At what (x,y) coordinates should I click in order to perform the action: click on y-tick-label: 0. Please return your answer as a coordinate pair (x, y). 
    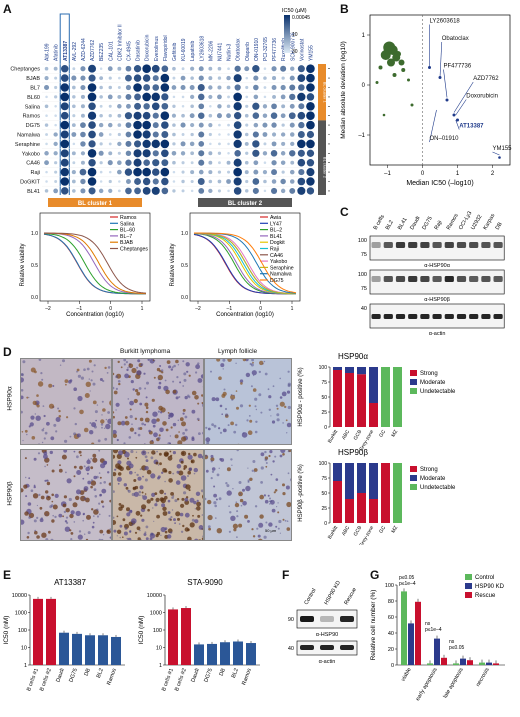
    Looking at the image, I should click on (325, 428).